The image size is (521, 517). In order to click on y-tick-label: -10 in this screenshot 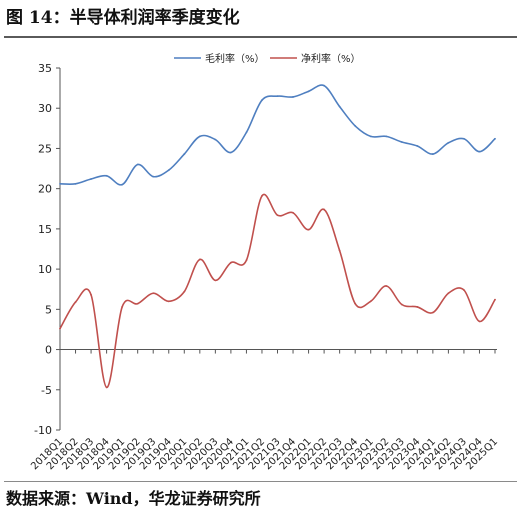, I will do `click(43, 430)`.